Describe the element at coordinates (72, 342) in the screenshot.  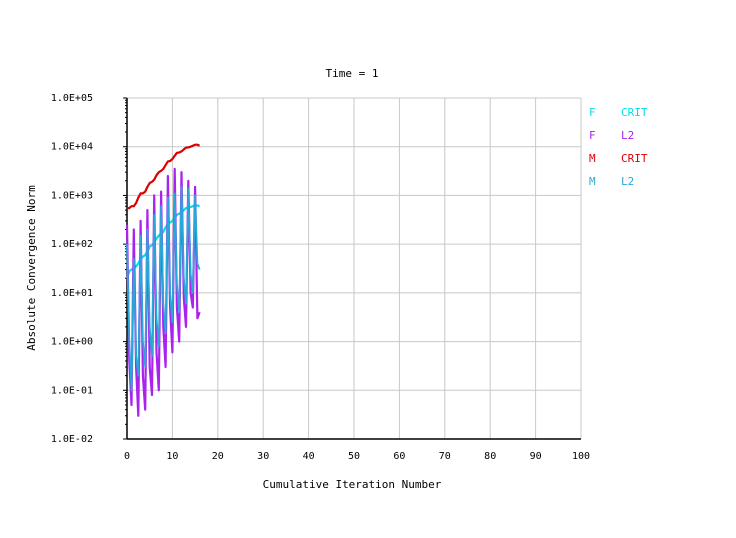
I see `y-tick-label: 1.0E+00` at that location.